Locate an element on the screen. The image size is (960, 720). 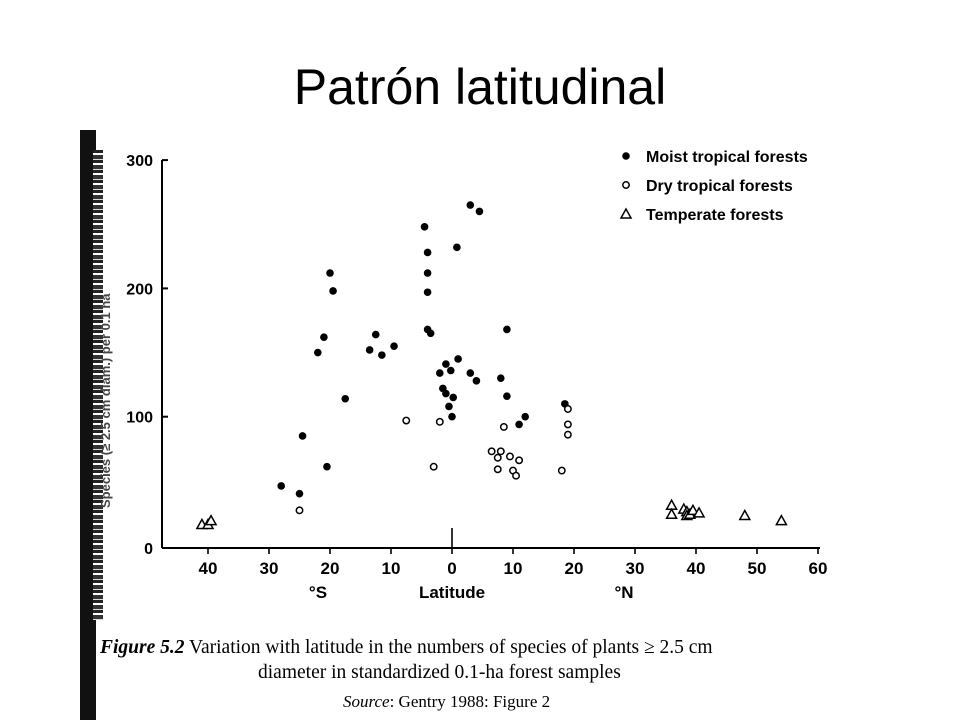
legend-entry: Dry tropical forests is located at coordinates (719, 186).